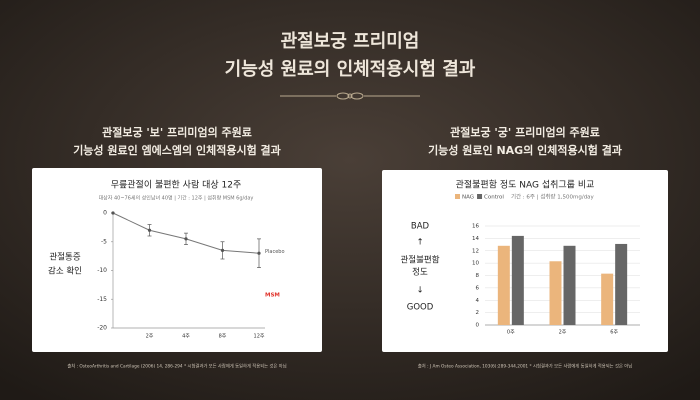 The image size is (700, 400). I want to click on y-tick-label: -20, so click(102, 328).